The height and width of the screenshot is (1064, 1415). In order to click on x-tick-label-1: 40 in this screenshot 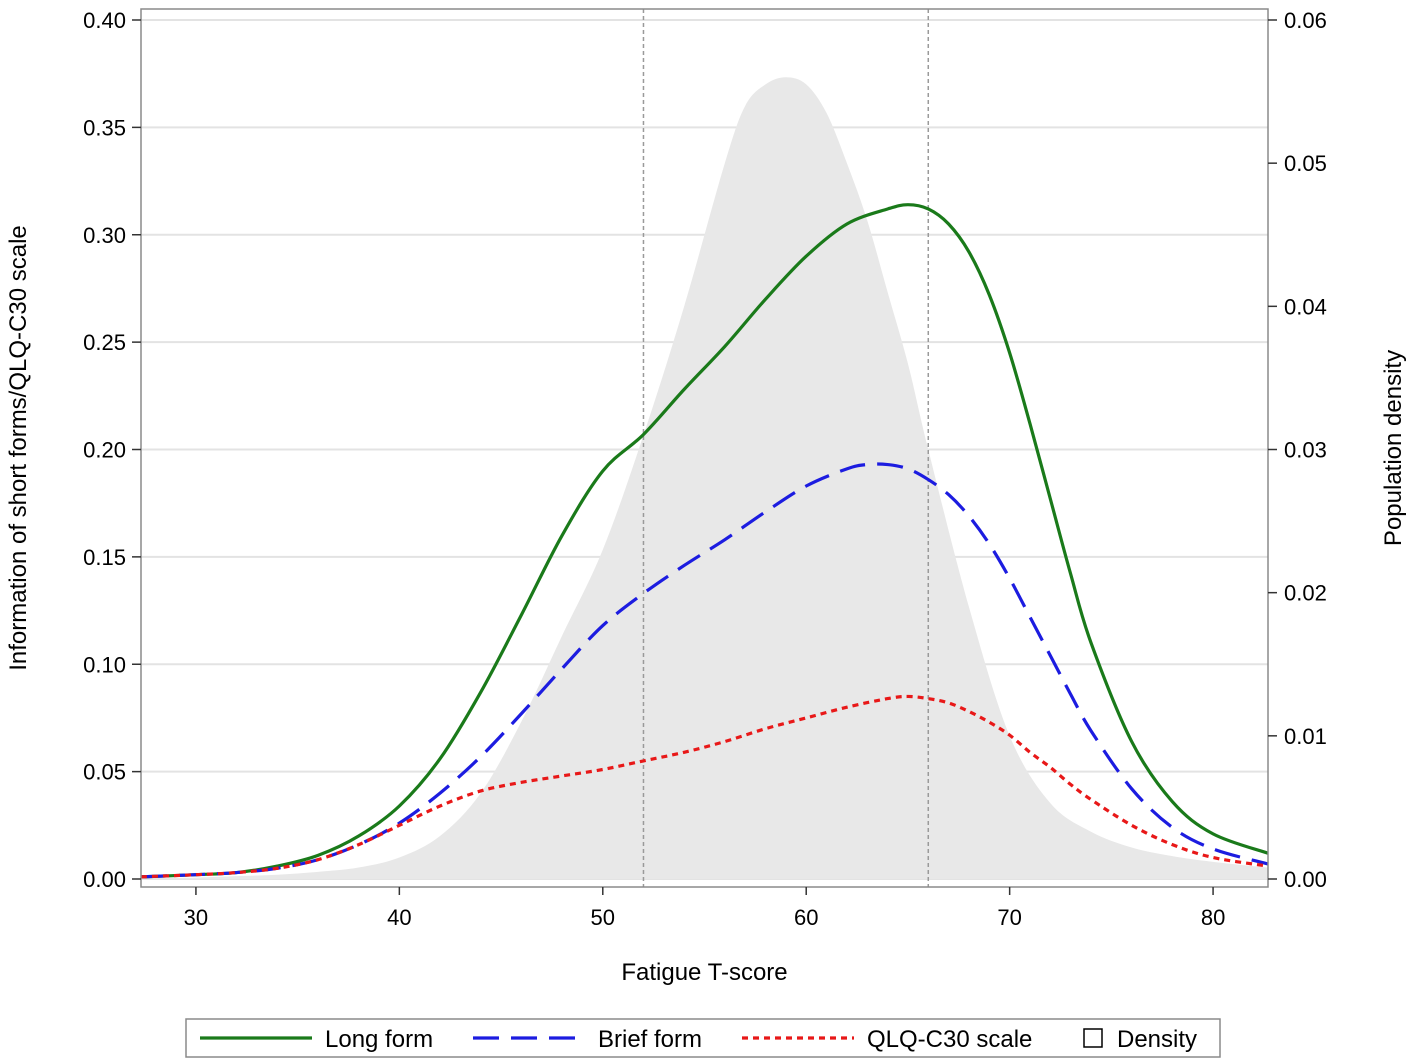, I will do `click(399, 917)`.